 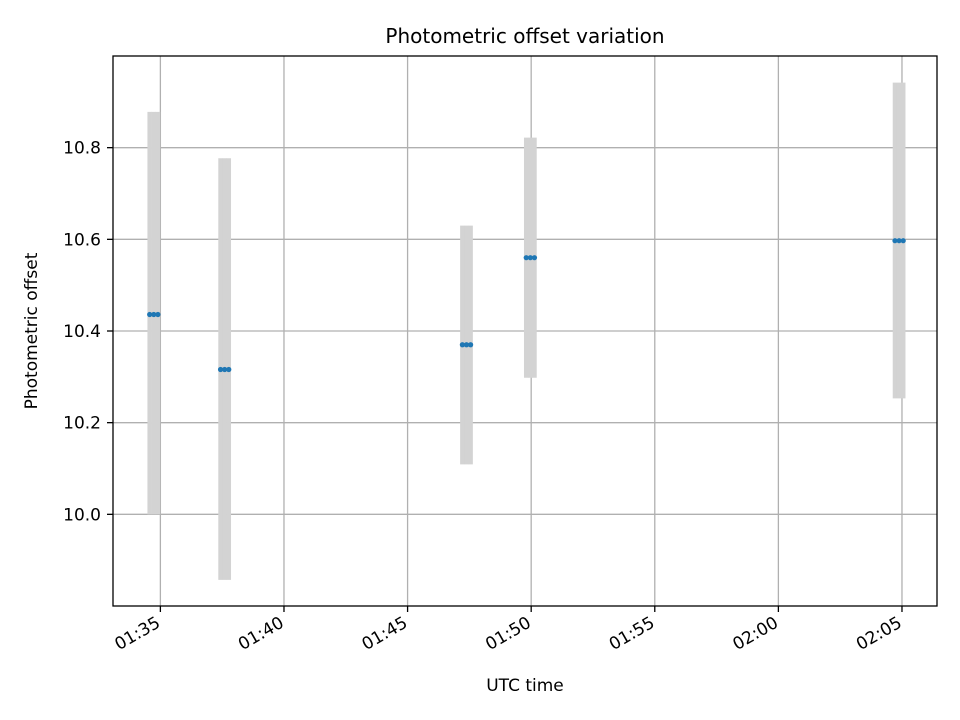 What do you see at coordinates (32, 330) in the screenshot?
I see `y-axis-label: Photometric offset` at bounding box center [32, 330].